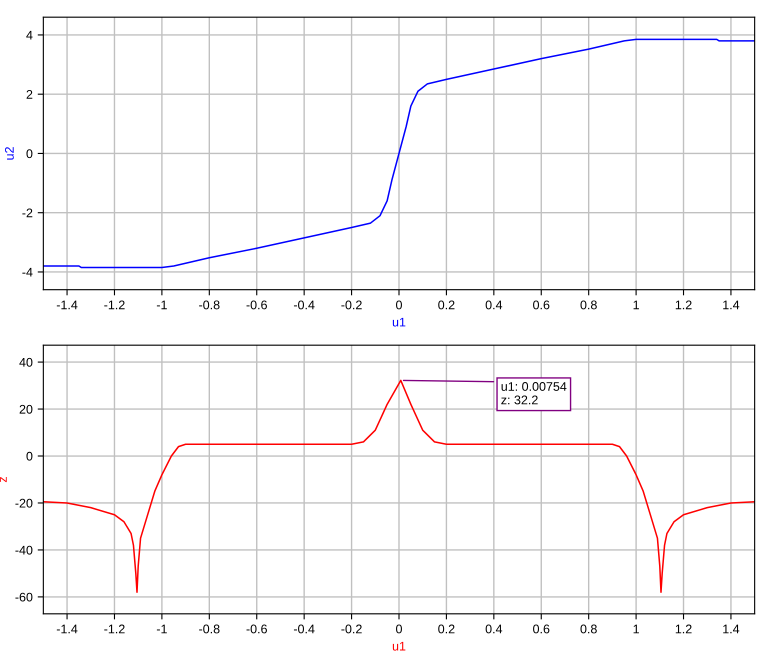  I want to click on y-tick-label: 4, so click(29, 35).